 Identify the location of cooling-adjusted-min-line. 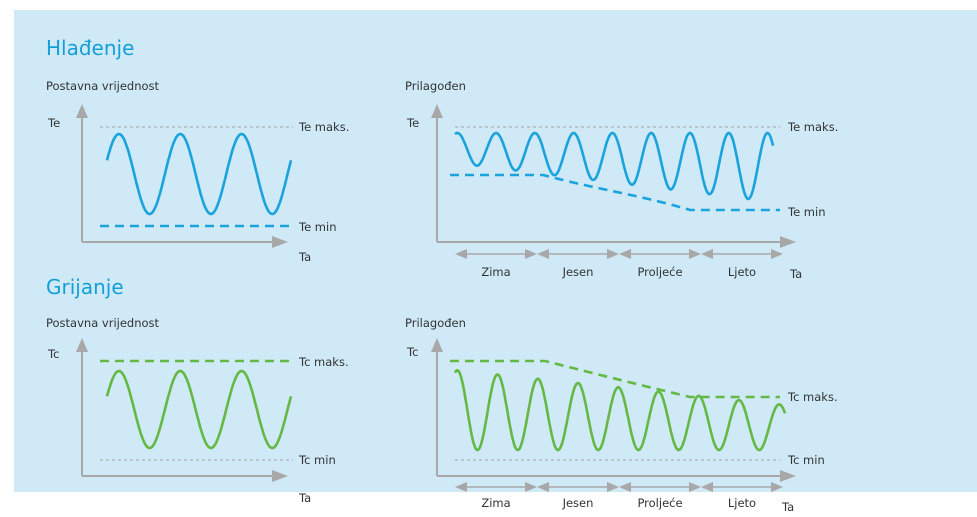
(615, 192).